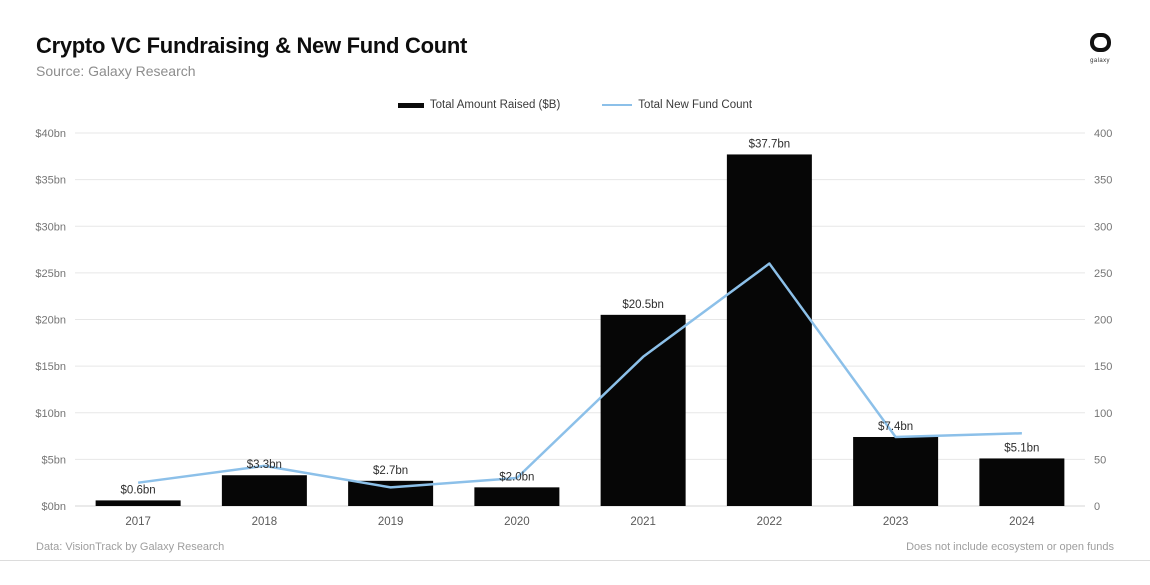 Image resolution: width=1150 pixels, height=585 pixels. What do you see at coordinates (770, 144) in the screenshot?
I see `bar-value-label: $37.7bn` at bounding box center [770, 144].